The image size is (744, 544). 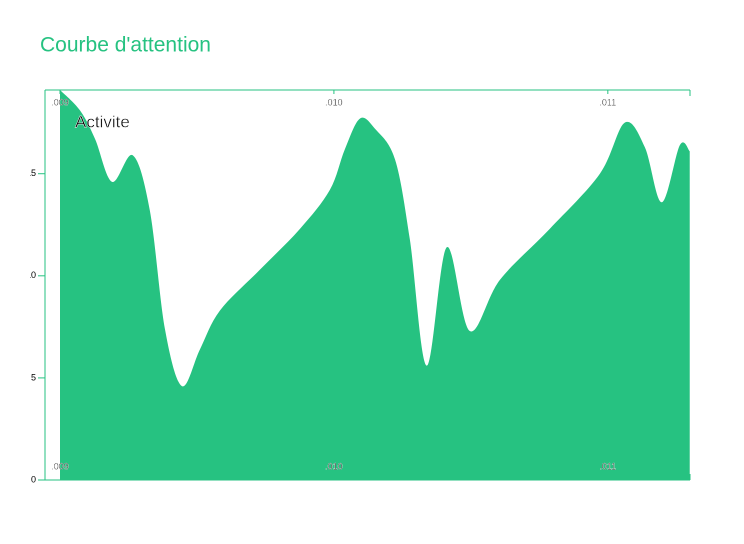 What do you see at coordinates (33, 377) in the screenshot?
I see `y-tick-label: 5` at bounding box center [33, 377].